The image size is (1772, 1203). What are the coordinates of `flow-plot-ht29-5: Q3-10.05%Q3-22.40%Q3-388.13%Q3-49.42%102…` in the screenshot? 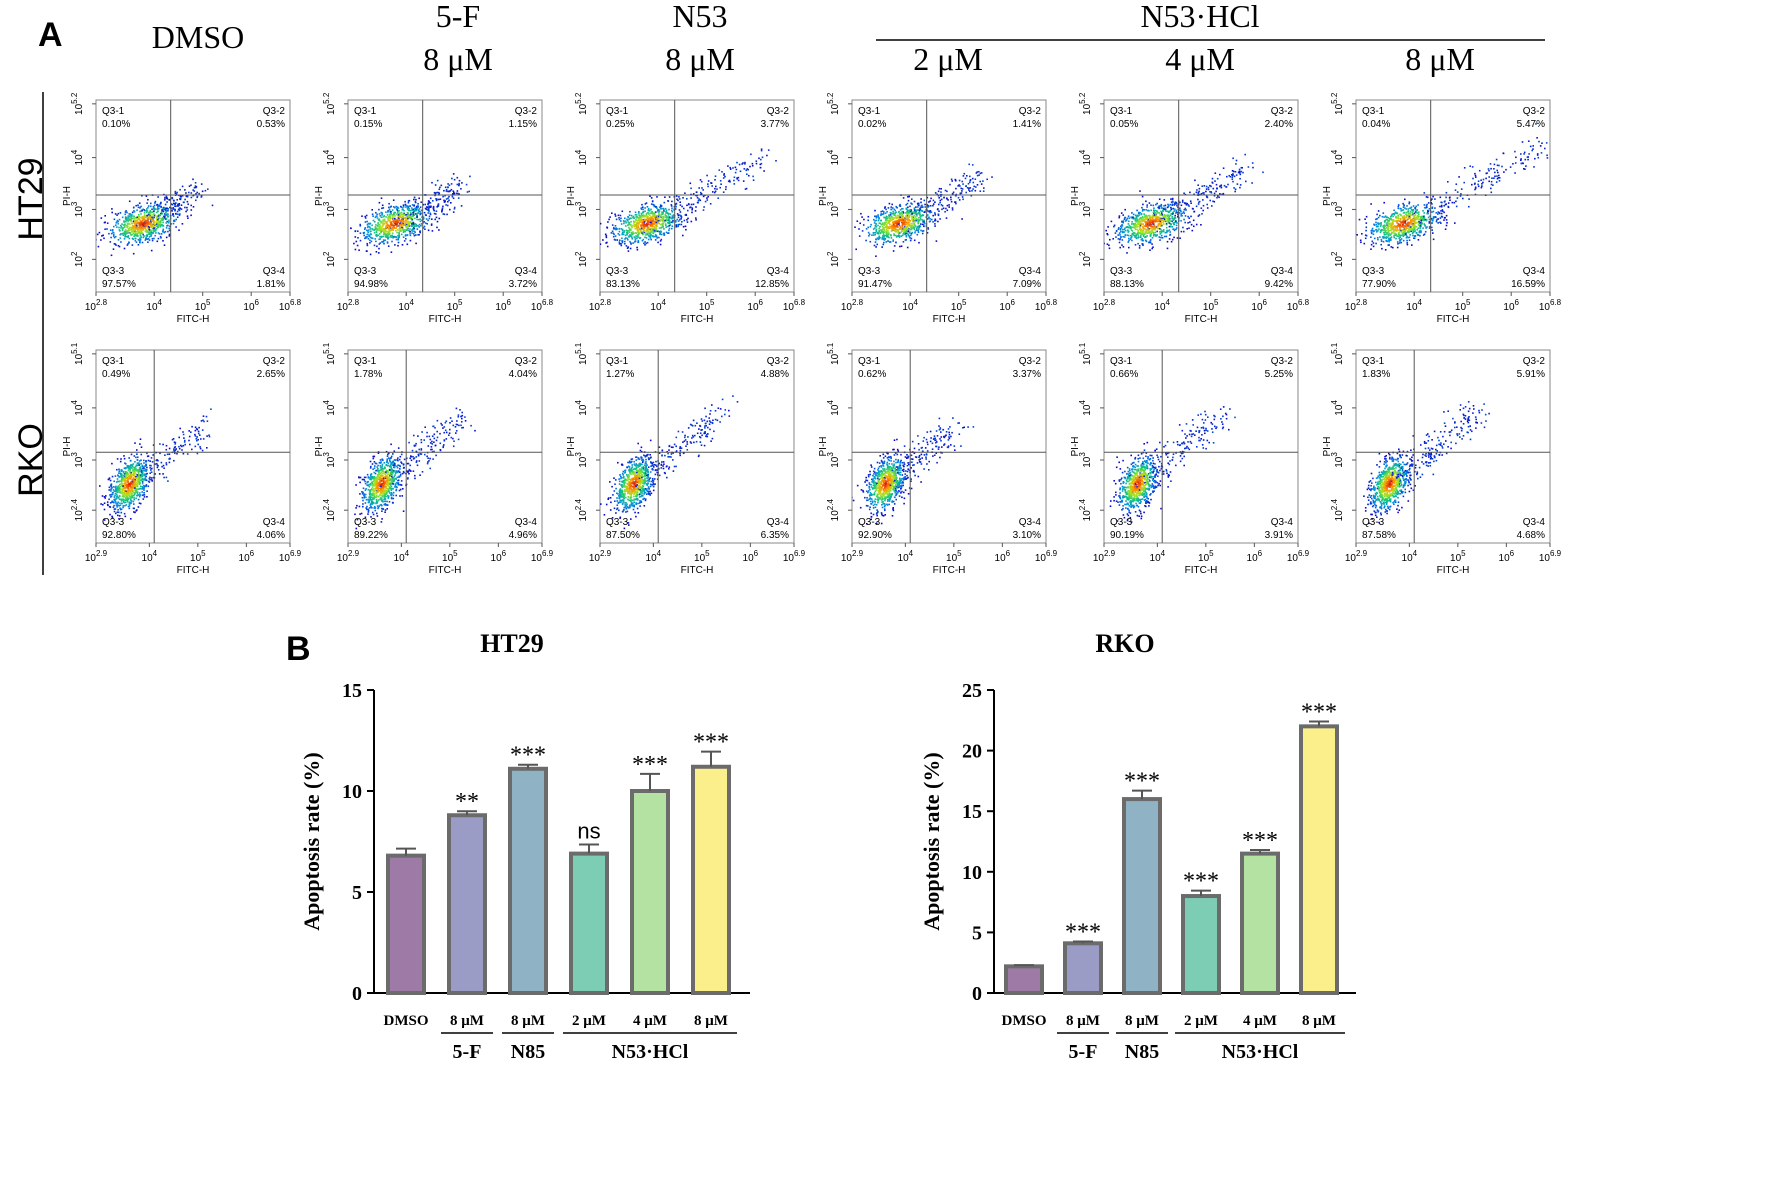 It's located at (1190, 208).